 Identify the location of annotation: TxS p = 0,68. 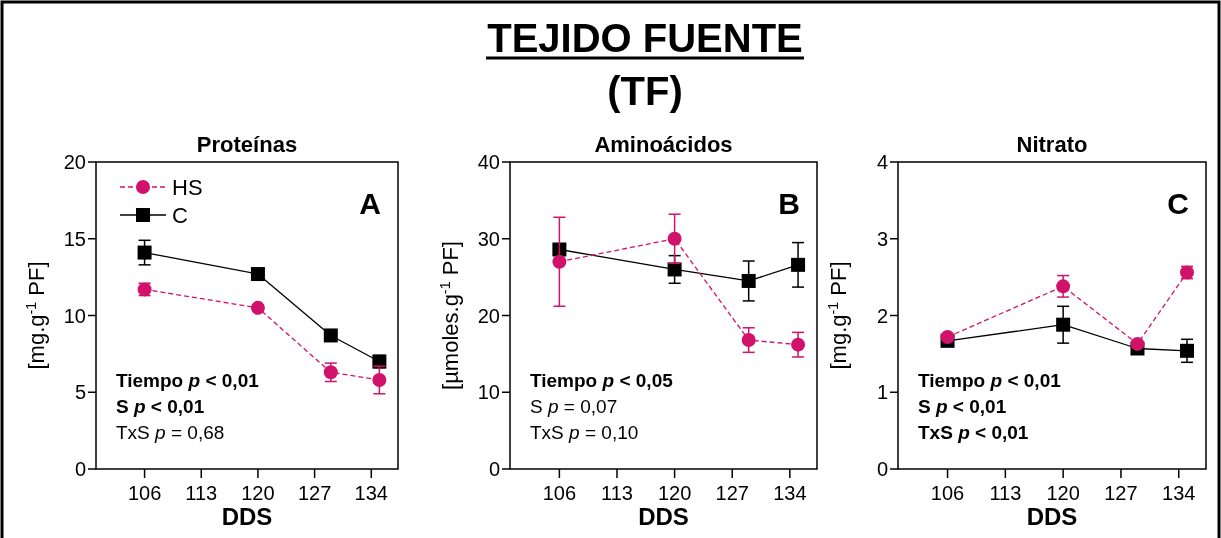
(170, 432).